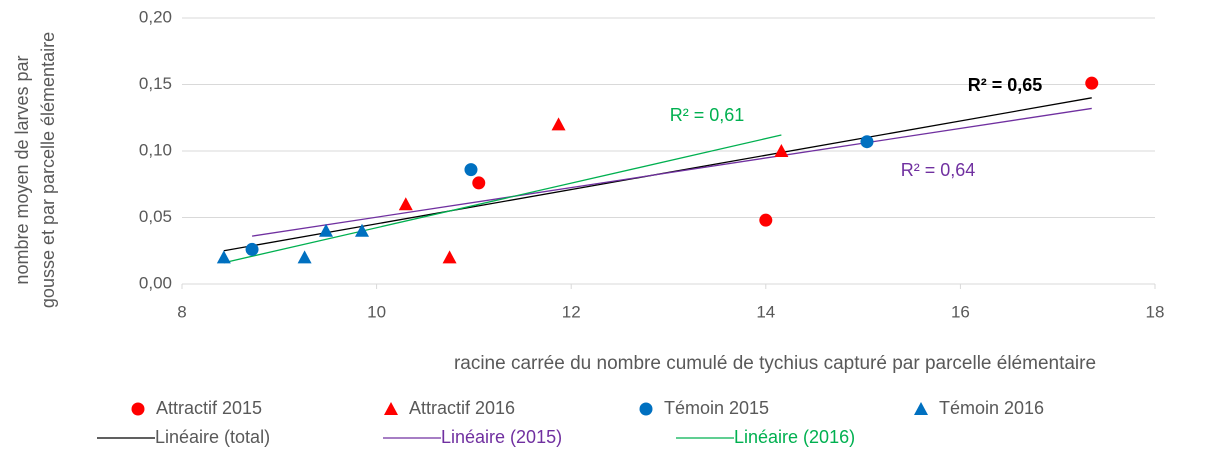 The height and width of the screenshot is (450, 1207). I want to click on legend-label: Linéaire (2015), so click(501, 437).